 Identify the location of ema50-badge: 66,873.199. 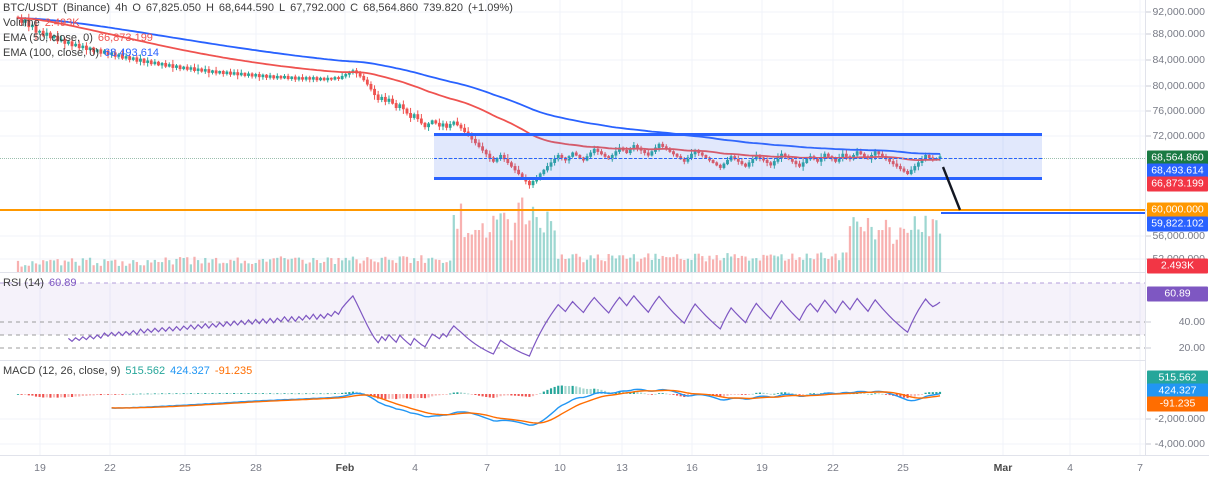
(1177, 184).